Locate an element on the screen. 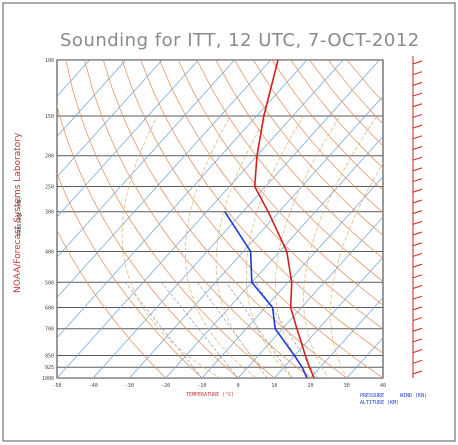  isotherm--100 is located at coordinates (110, 119).